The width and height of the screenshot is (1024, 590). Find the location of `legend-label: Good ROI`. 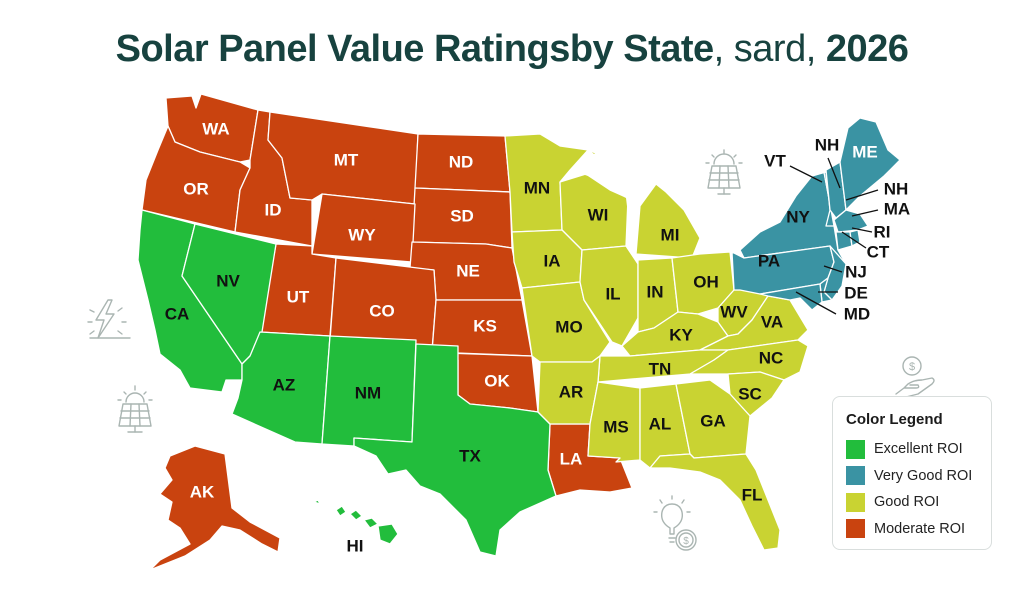

legend-label: Good ROI is located at coordinates (907, 502).